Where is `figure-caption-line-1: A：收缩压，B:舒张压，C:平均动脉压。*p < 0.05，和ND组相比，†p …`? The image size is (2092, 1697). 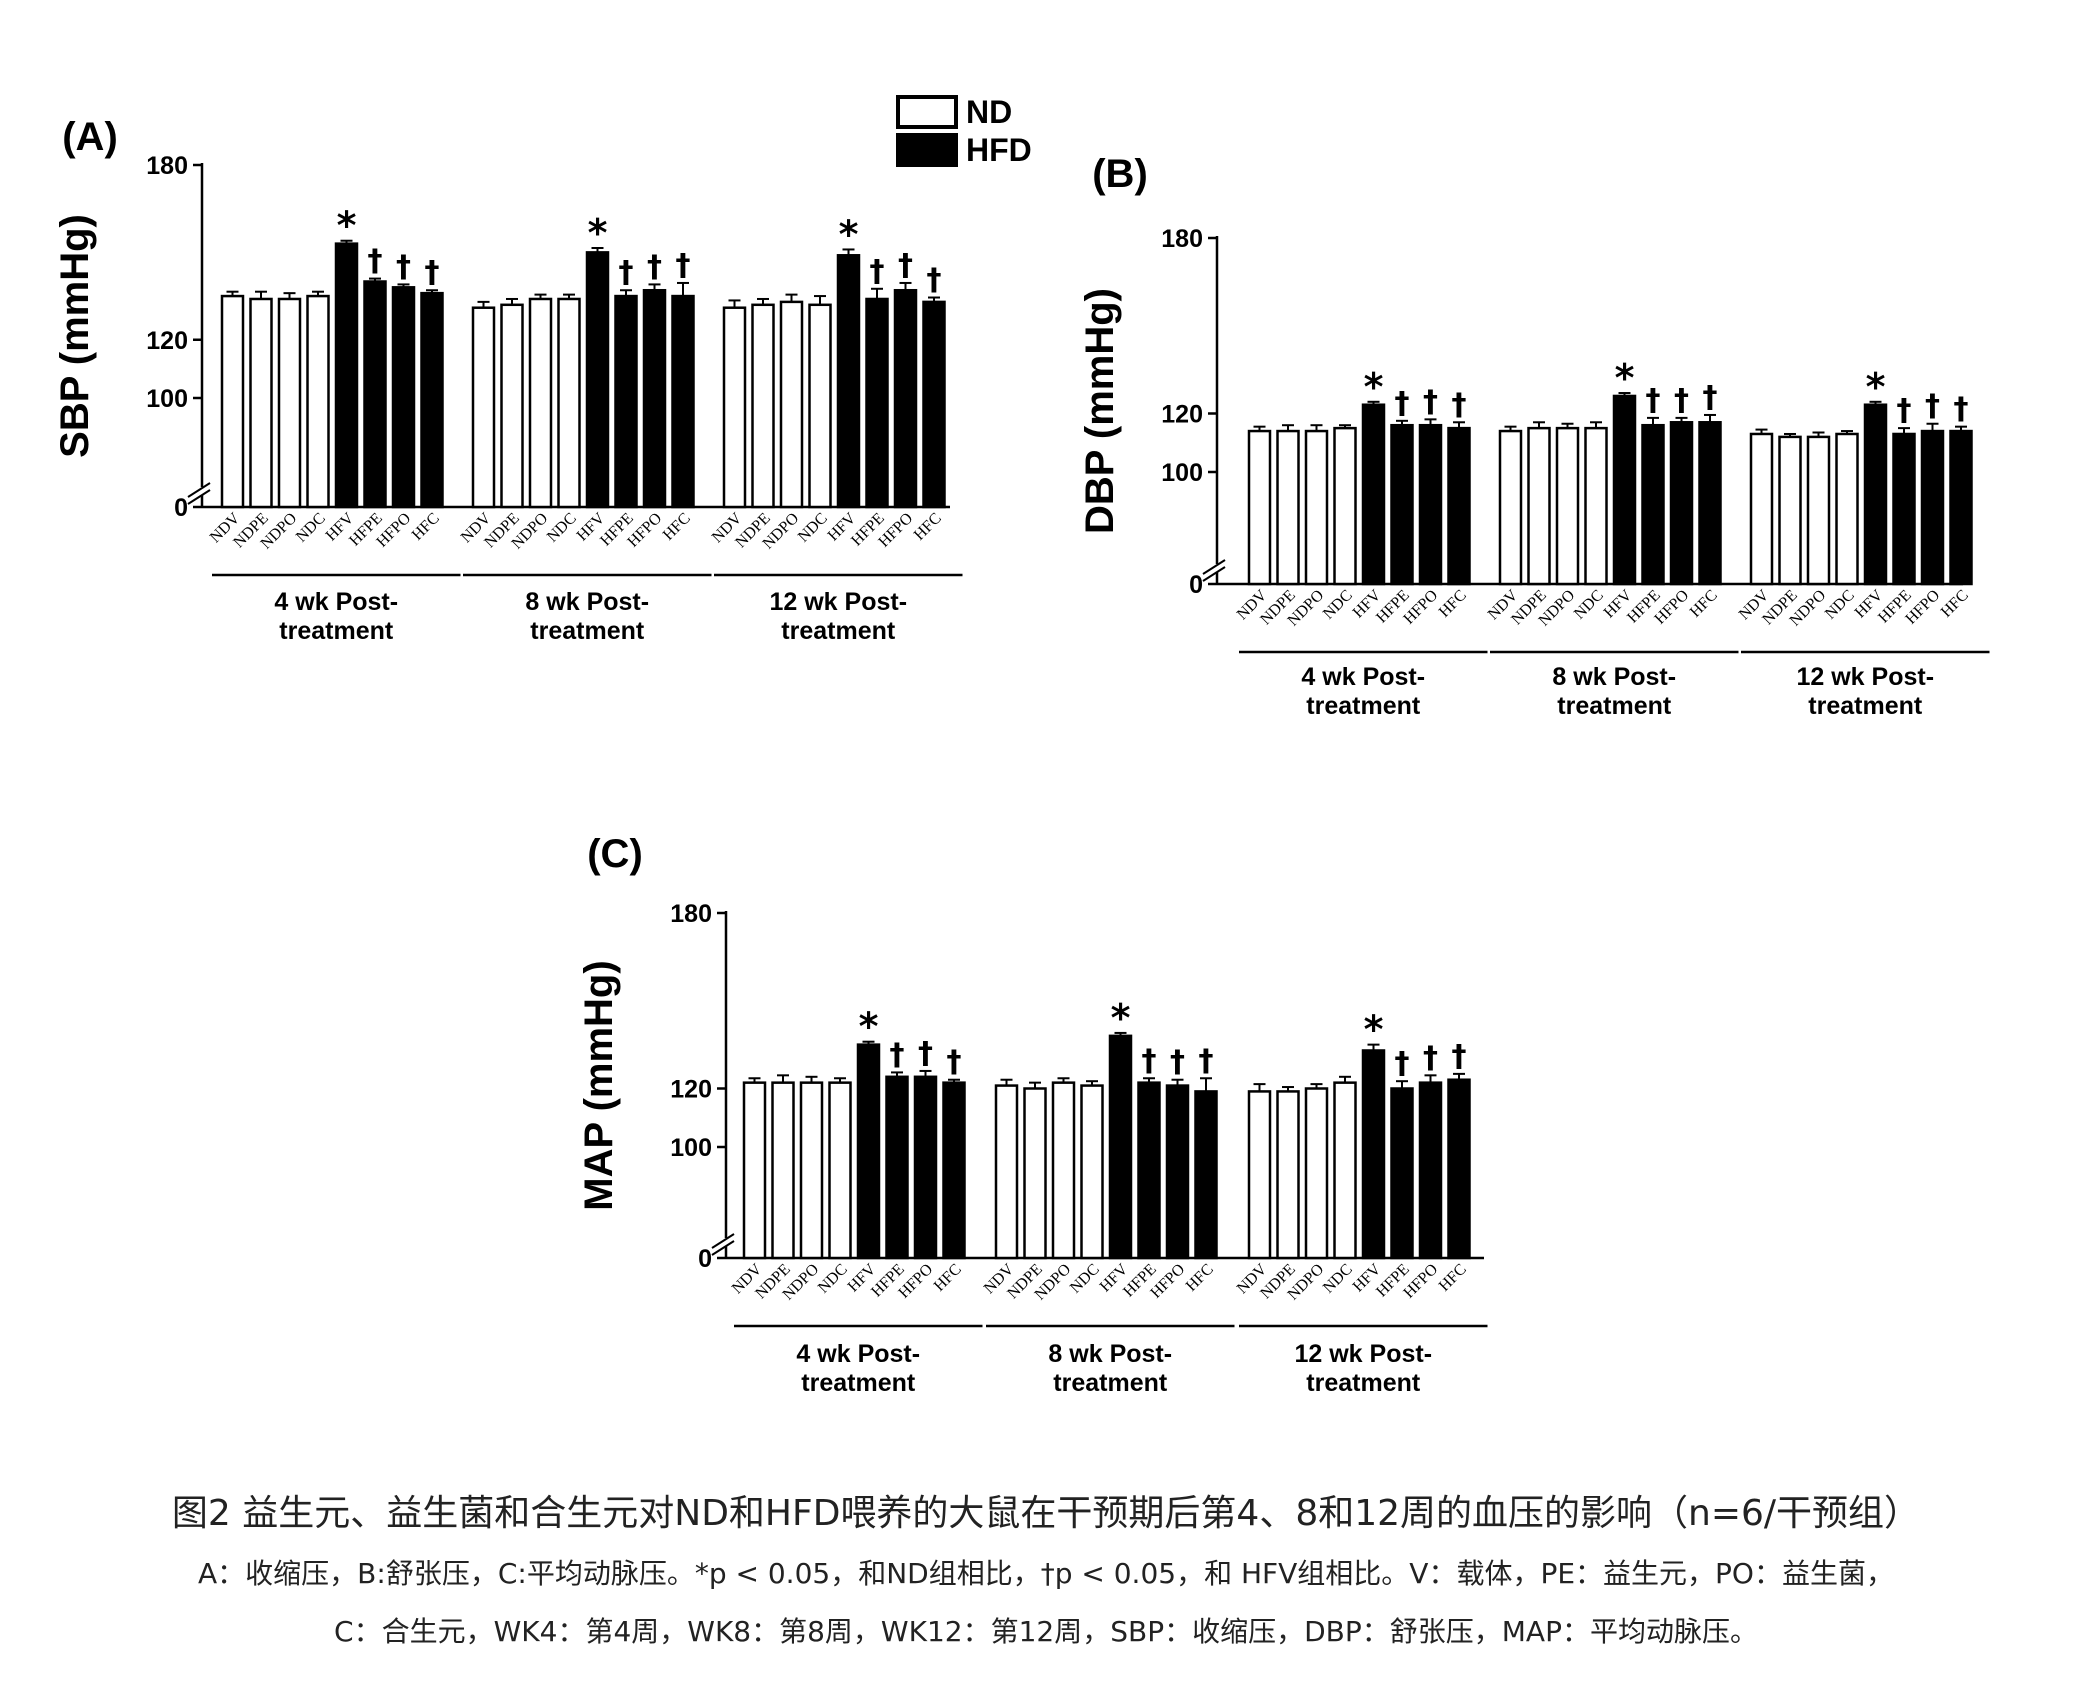
figure-caption-line-1: A：收缩压，B:舒张压，C:平均动脉压。*p < 0.05，和ND组相比，†p … is located at coordinates (1046, 1573).